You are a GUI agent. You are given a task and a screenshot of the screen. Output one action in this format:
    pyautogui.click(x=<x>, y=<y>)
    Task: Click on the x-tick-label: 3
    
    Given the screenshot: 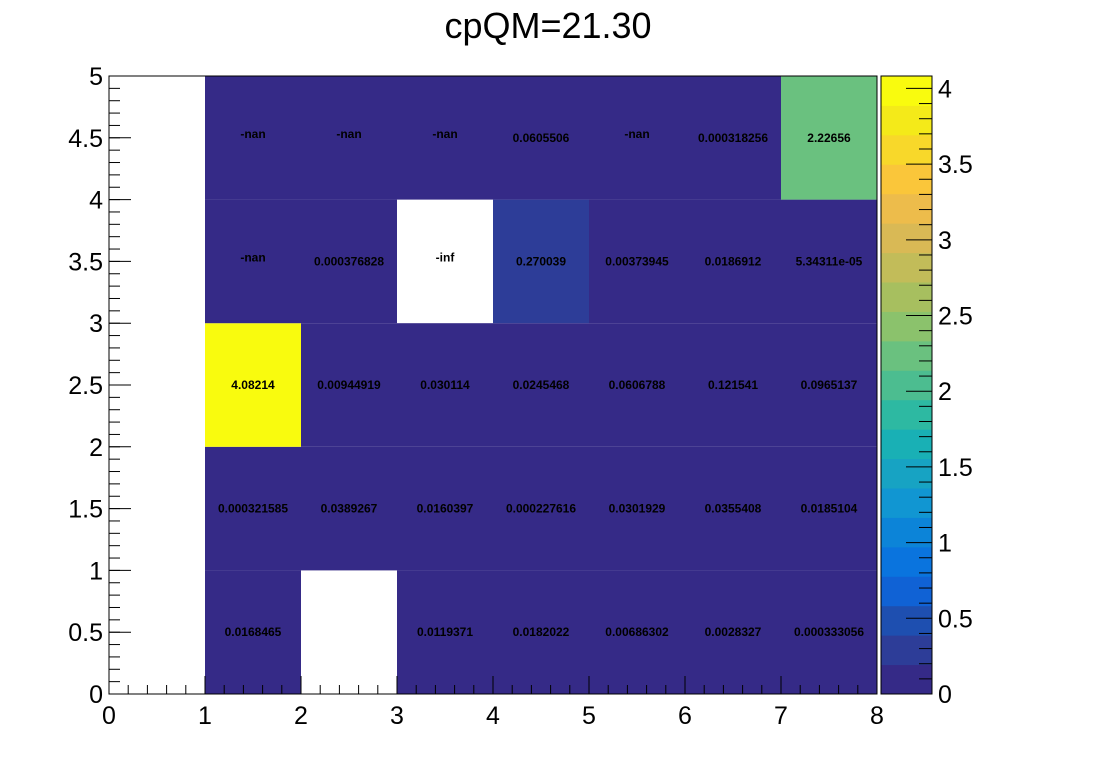 What is the action you would take?
    pyautogui.click(x=397, y=716)
    